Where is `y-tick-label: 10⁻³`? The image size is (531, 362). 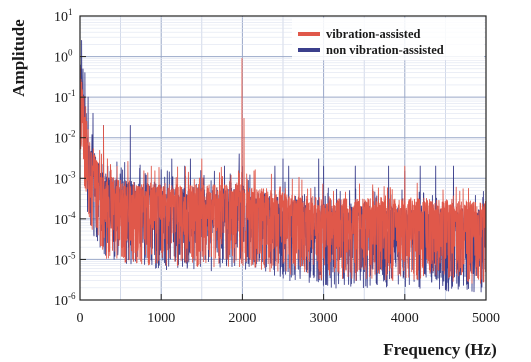 y-tick-label: 10⁻³ is located at coordinates (65, 178).